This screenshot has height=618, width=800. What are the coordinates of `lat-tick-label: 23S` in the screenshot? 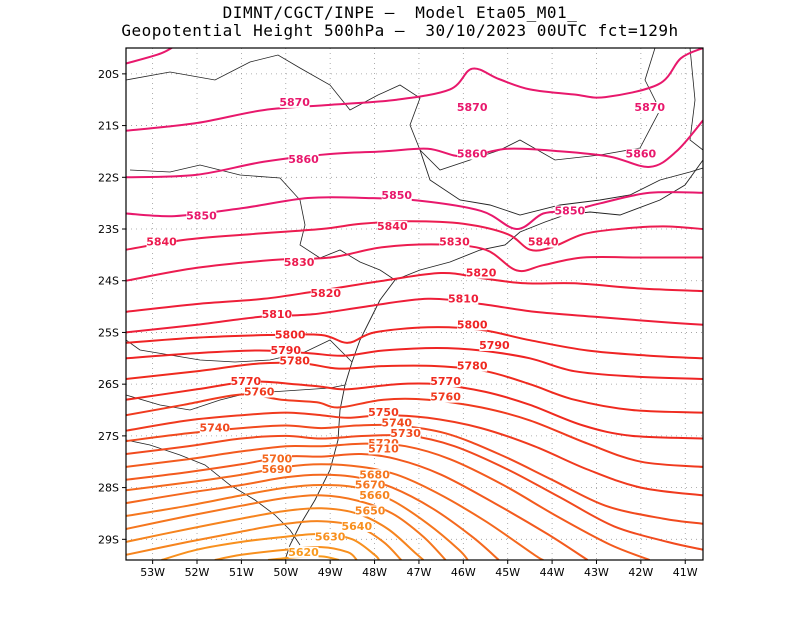 It's located at (108, 229).